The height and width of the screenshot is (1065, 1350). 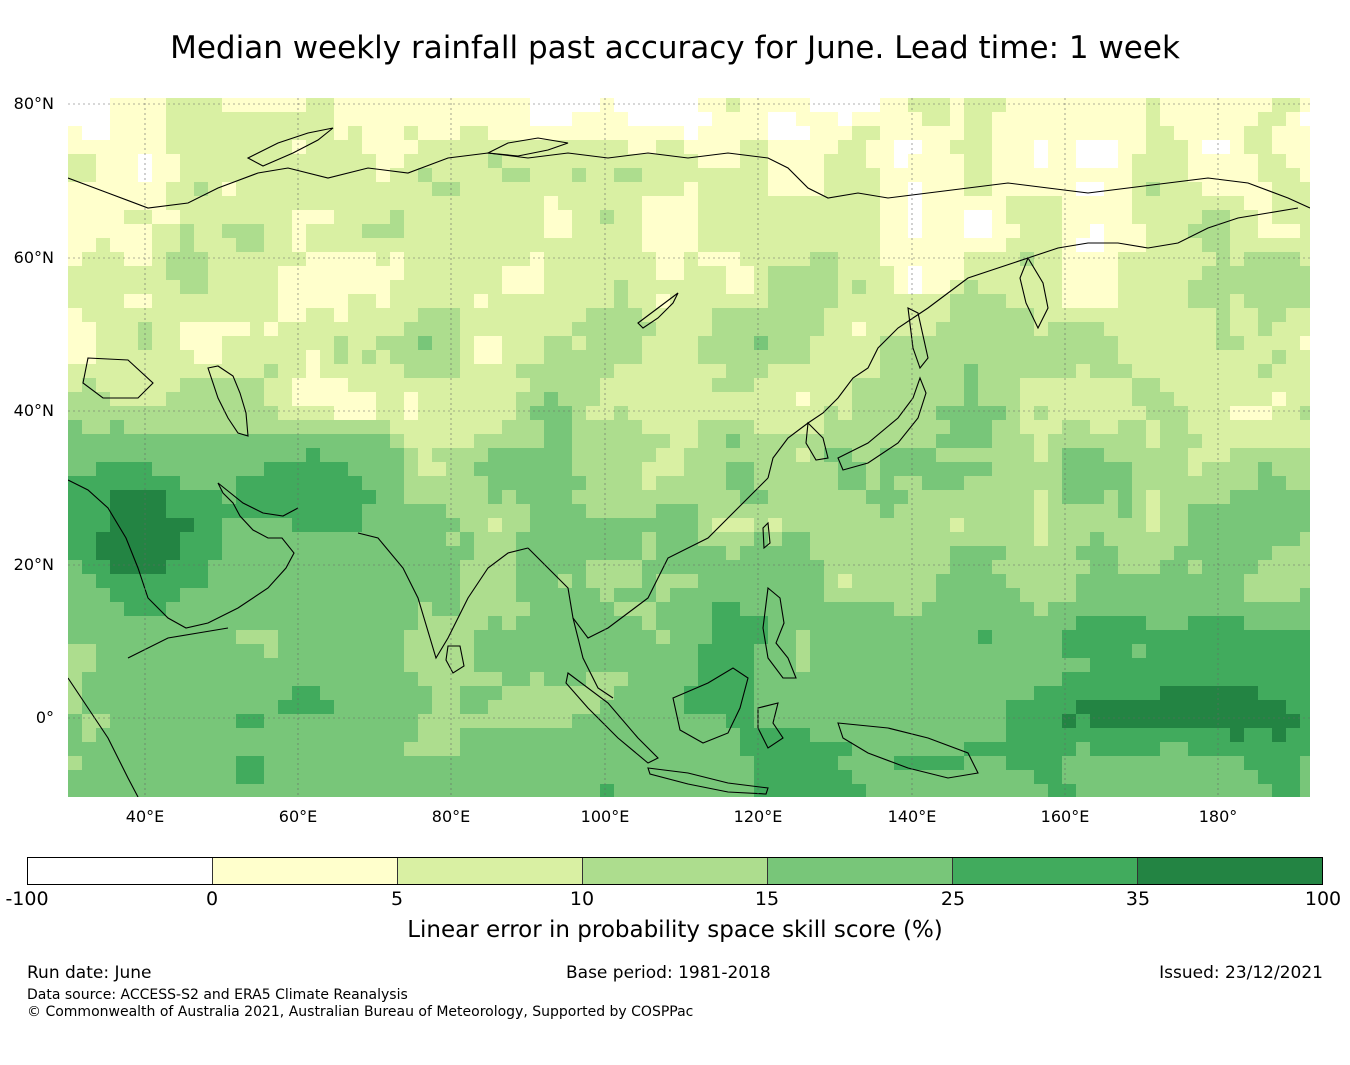 What do you see at coordinates (228, 401) in the screenshot?
I see `caspian-sea` at bounding box center [228, 401].